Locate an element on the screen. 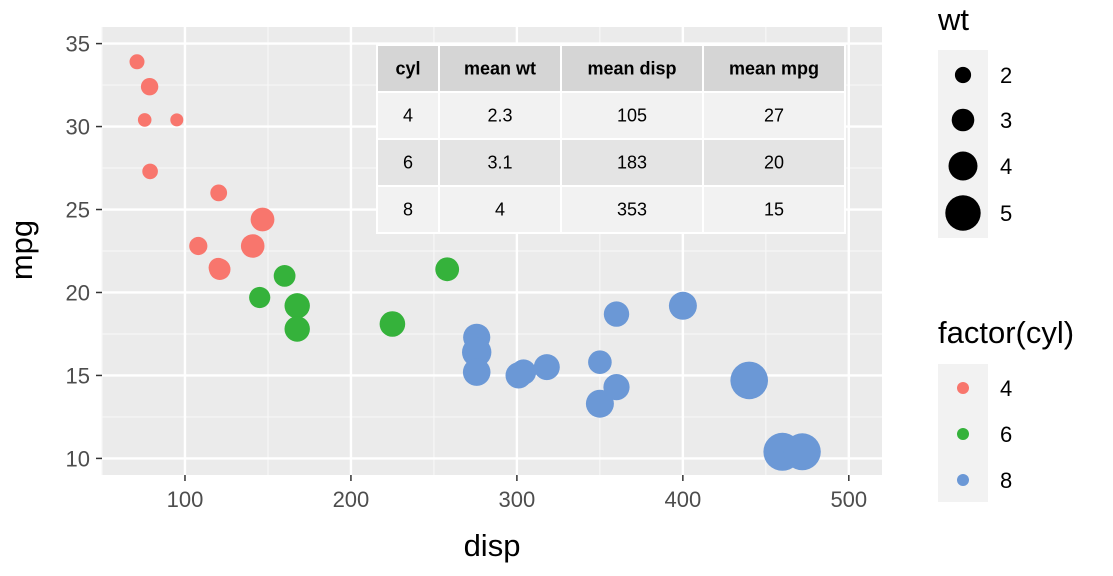  size-legend-label: 3 is located at coordinates (1006, 120).